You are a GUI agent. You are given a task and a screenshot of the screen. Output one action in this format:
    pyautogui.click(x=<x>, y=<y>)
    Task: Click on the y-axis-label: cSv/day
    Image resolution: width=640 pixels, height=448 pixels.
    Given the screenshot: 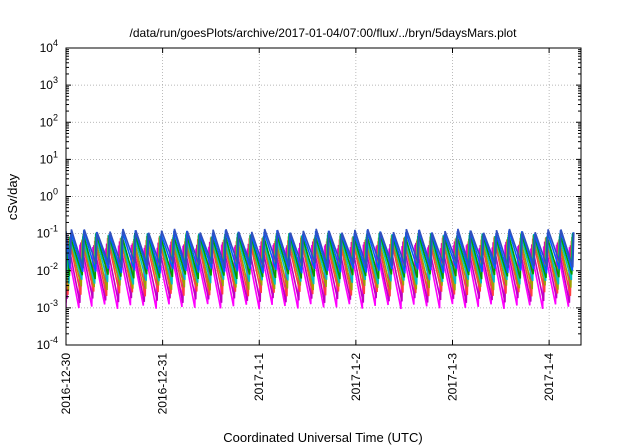 What is the action you would take?
    pyautogui.click(x=12, y=196)
    